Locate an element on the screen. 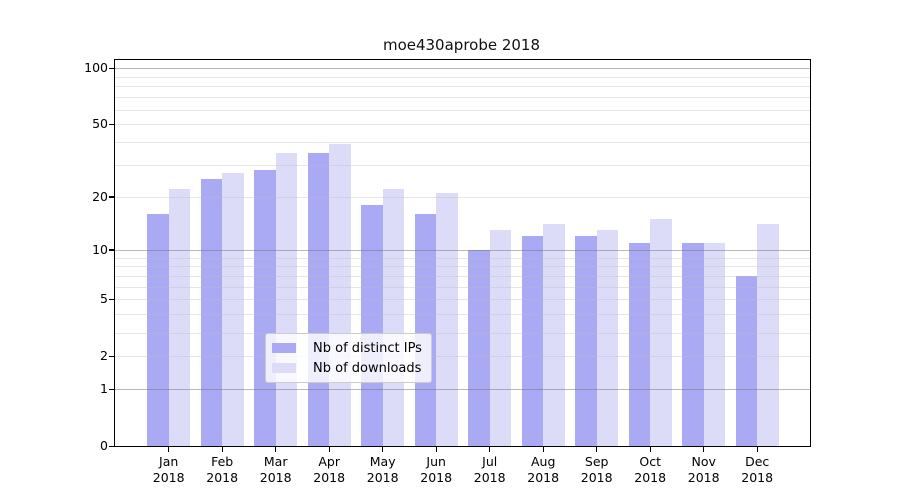 Image resolution: width=900 pixels, height=500 pixels. bar-downloads-dec is located at coordinates (768, 335).